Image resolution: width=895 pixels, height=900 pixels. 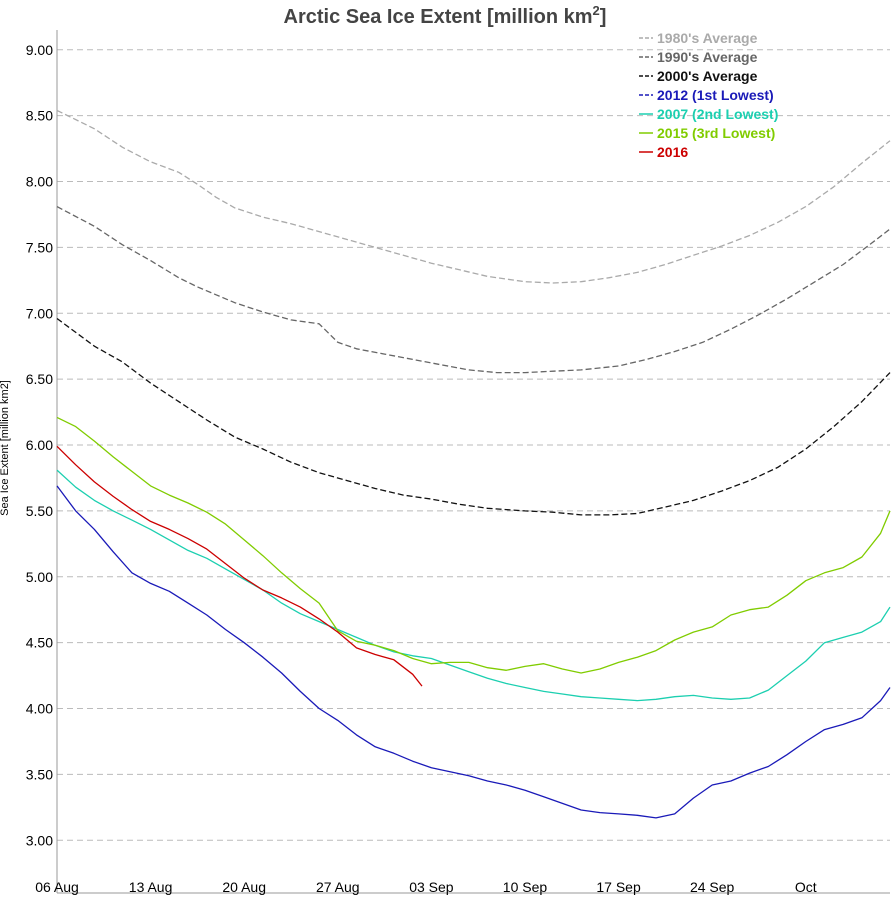 I want to click on y-tick-label: 3.50, so click(x=39, y=774).